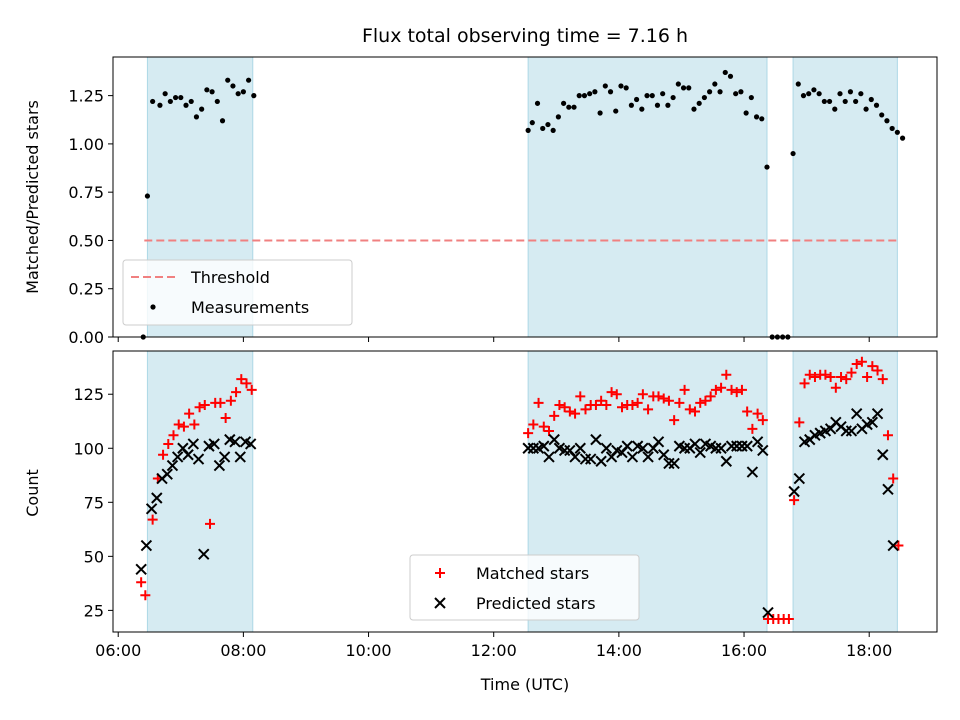 The width and height of the screenshot is (960, 720). Describe the element at coordinates (237, 292) in the screenshot. I see `top-legend: Threshold Measurements` at that location.